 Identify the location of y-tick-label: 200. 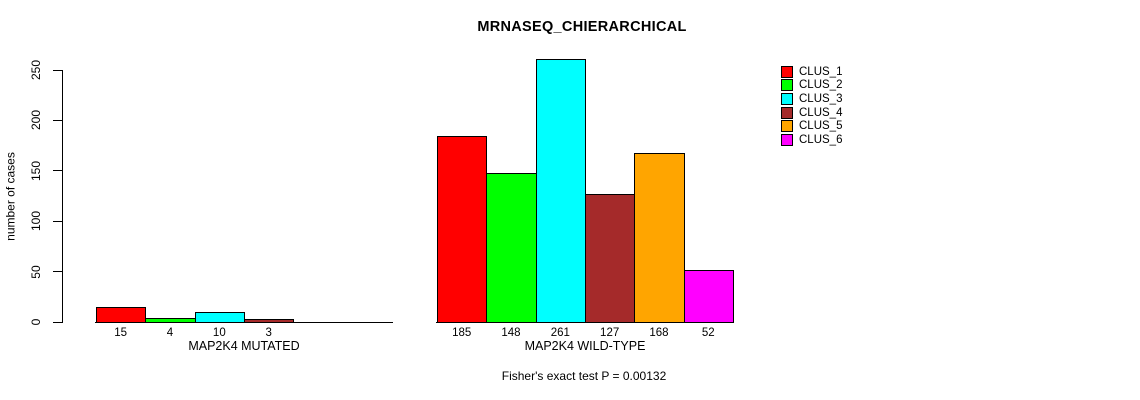
(36, 120).